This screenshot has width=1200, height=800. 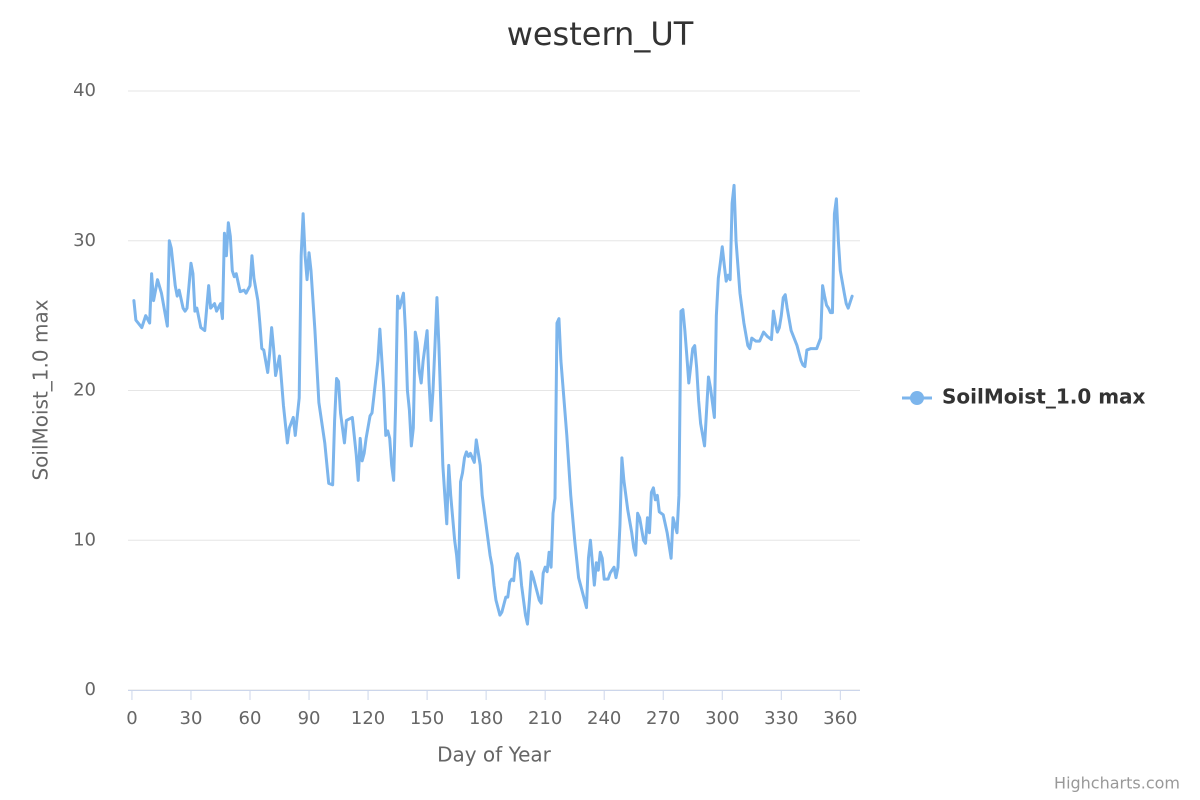 I want to click on y-tick-label: 40, so click(x=84, y=90).